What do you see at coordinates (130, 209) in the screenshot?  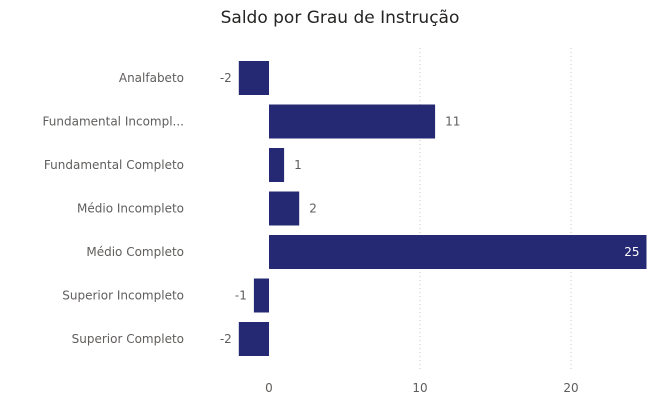 I see `category-label-3: Médio Incompleto` at bounding box center [130, 209].